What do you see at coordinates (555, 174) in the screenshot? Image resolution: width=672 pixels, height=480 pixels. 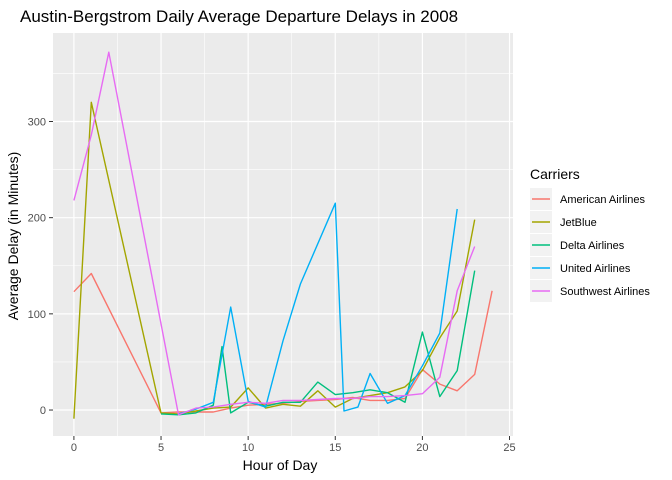 I see `legend-title: Carriers` at bounding box center [555, 174].